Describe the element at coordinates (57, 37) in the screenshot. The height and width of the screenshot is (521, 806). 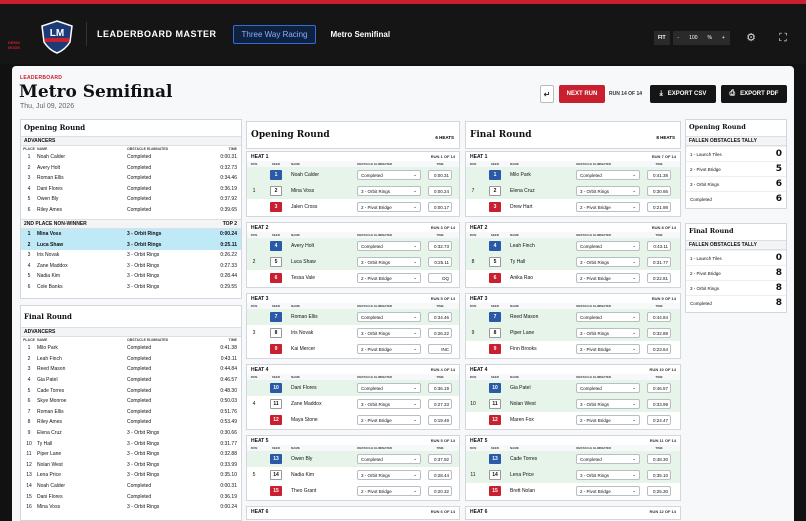
I see `shield-logo-icon: LM` at that location.